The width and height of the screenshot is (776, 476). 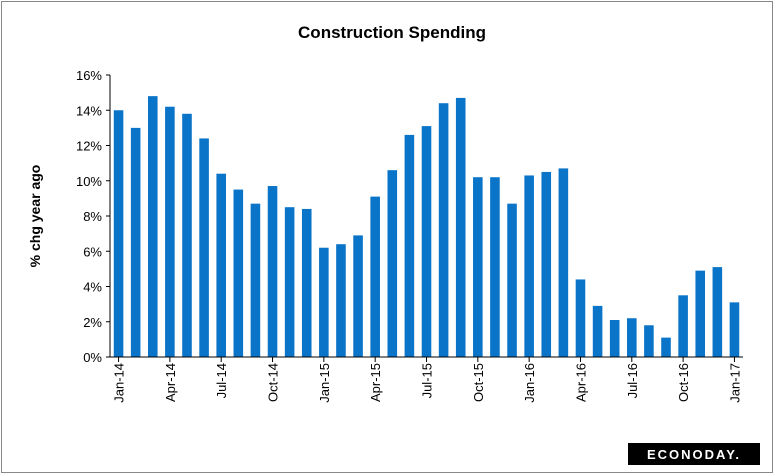 What do you see at coordinates (427, 380) in the screenshot?
I see `x-tick-label: Jul-15` at bounding box center [427, 380].